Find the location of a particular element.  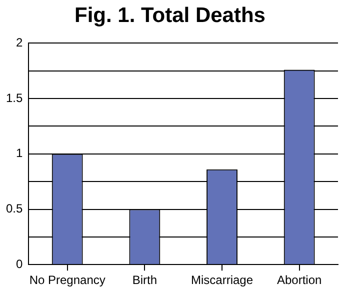

x-tick-label: Miscarriage is located at coordinates (222, 280).